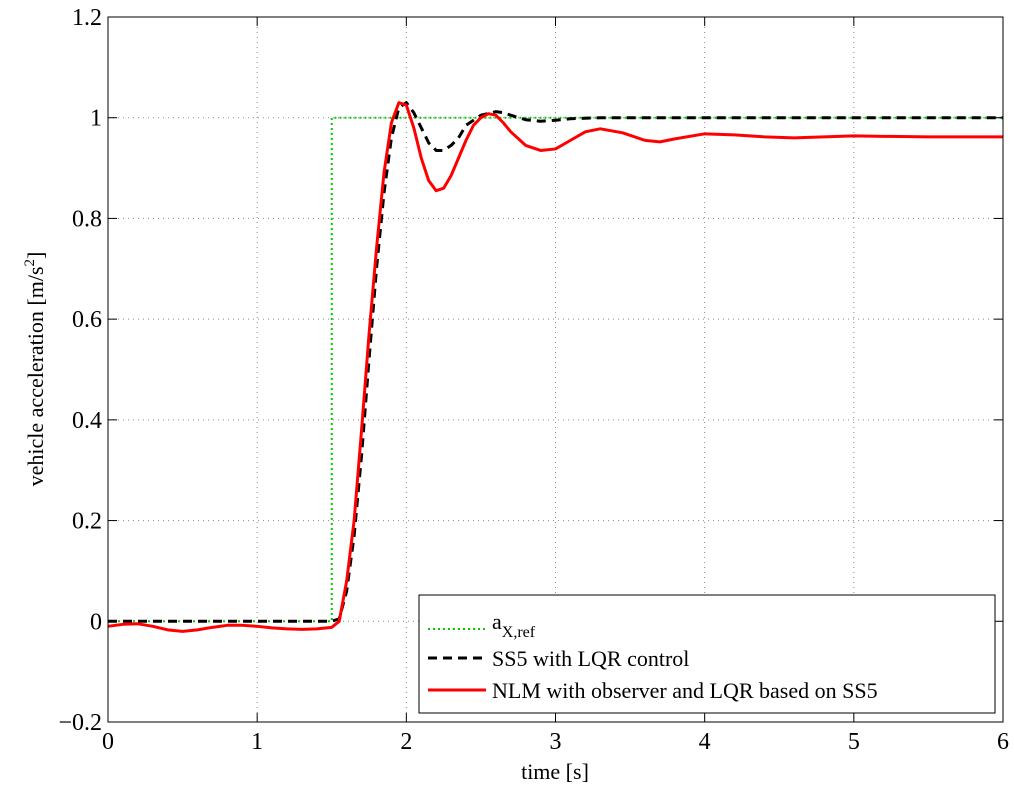  I want to click on y-axis-title-superscript: 2, so click(30, 263).